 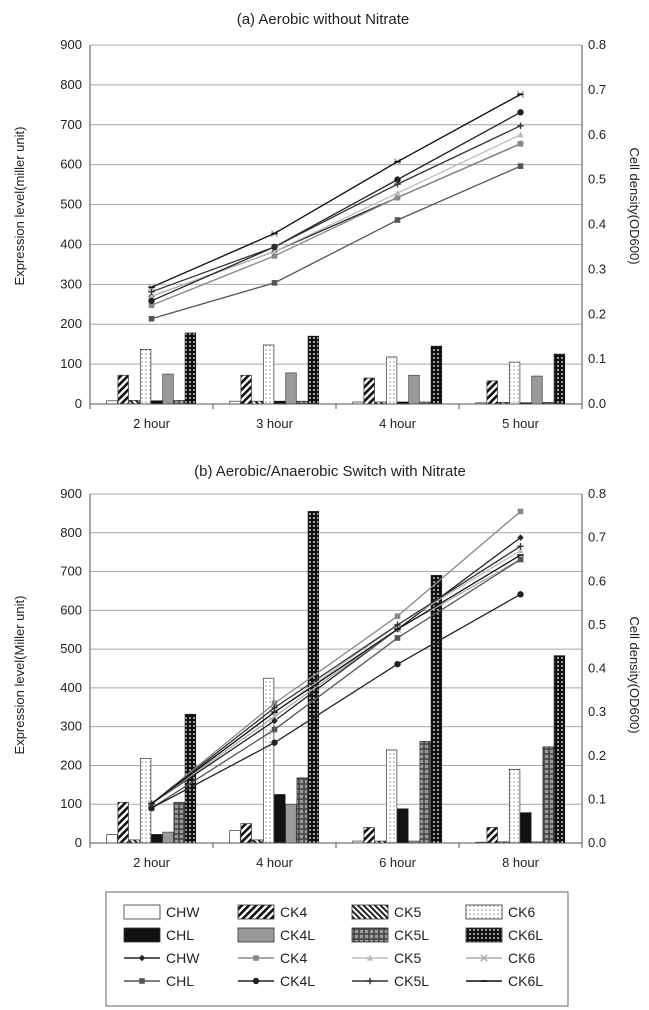 What do you see at coordinates (597, 224) in the screenshot?
I see `chart-a-y2-tick-label: 0.4` at bounding box center [597, 224].